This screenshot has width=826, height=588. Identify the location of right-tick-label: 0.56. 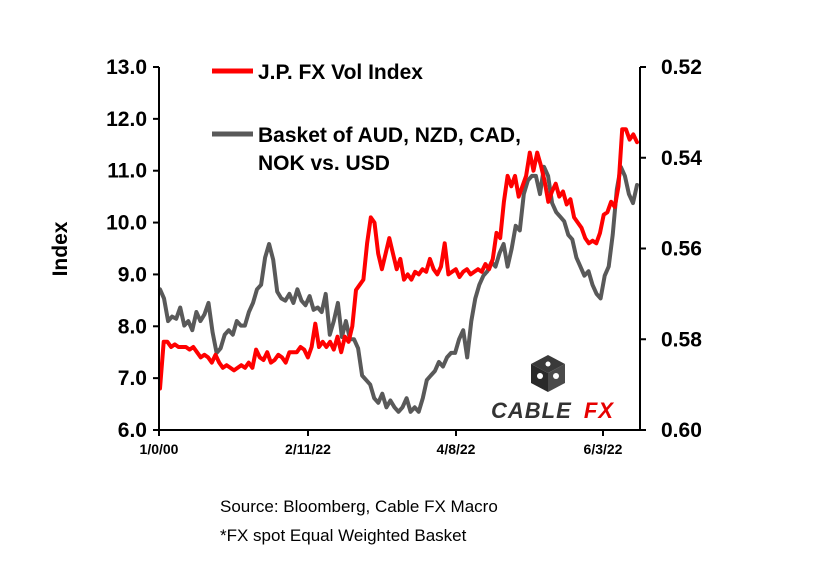
(681, 249).